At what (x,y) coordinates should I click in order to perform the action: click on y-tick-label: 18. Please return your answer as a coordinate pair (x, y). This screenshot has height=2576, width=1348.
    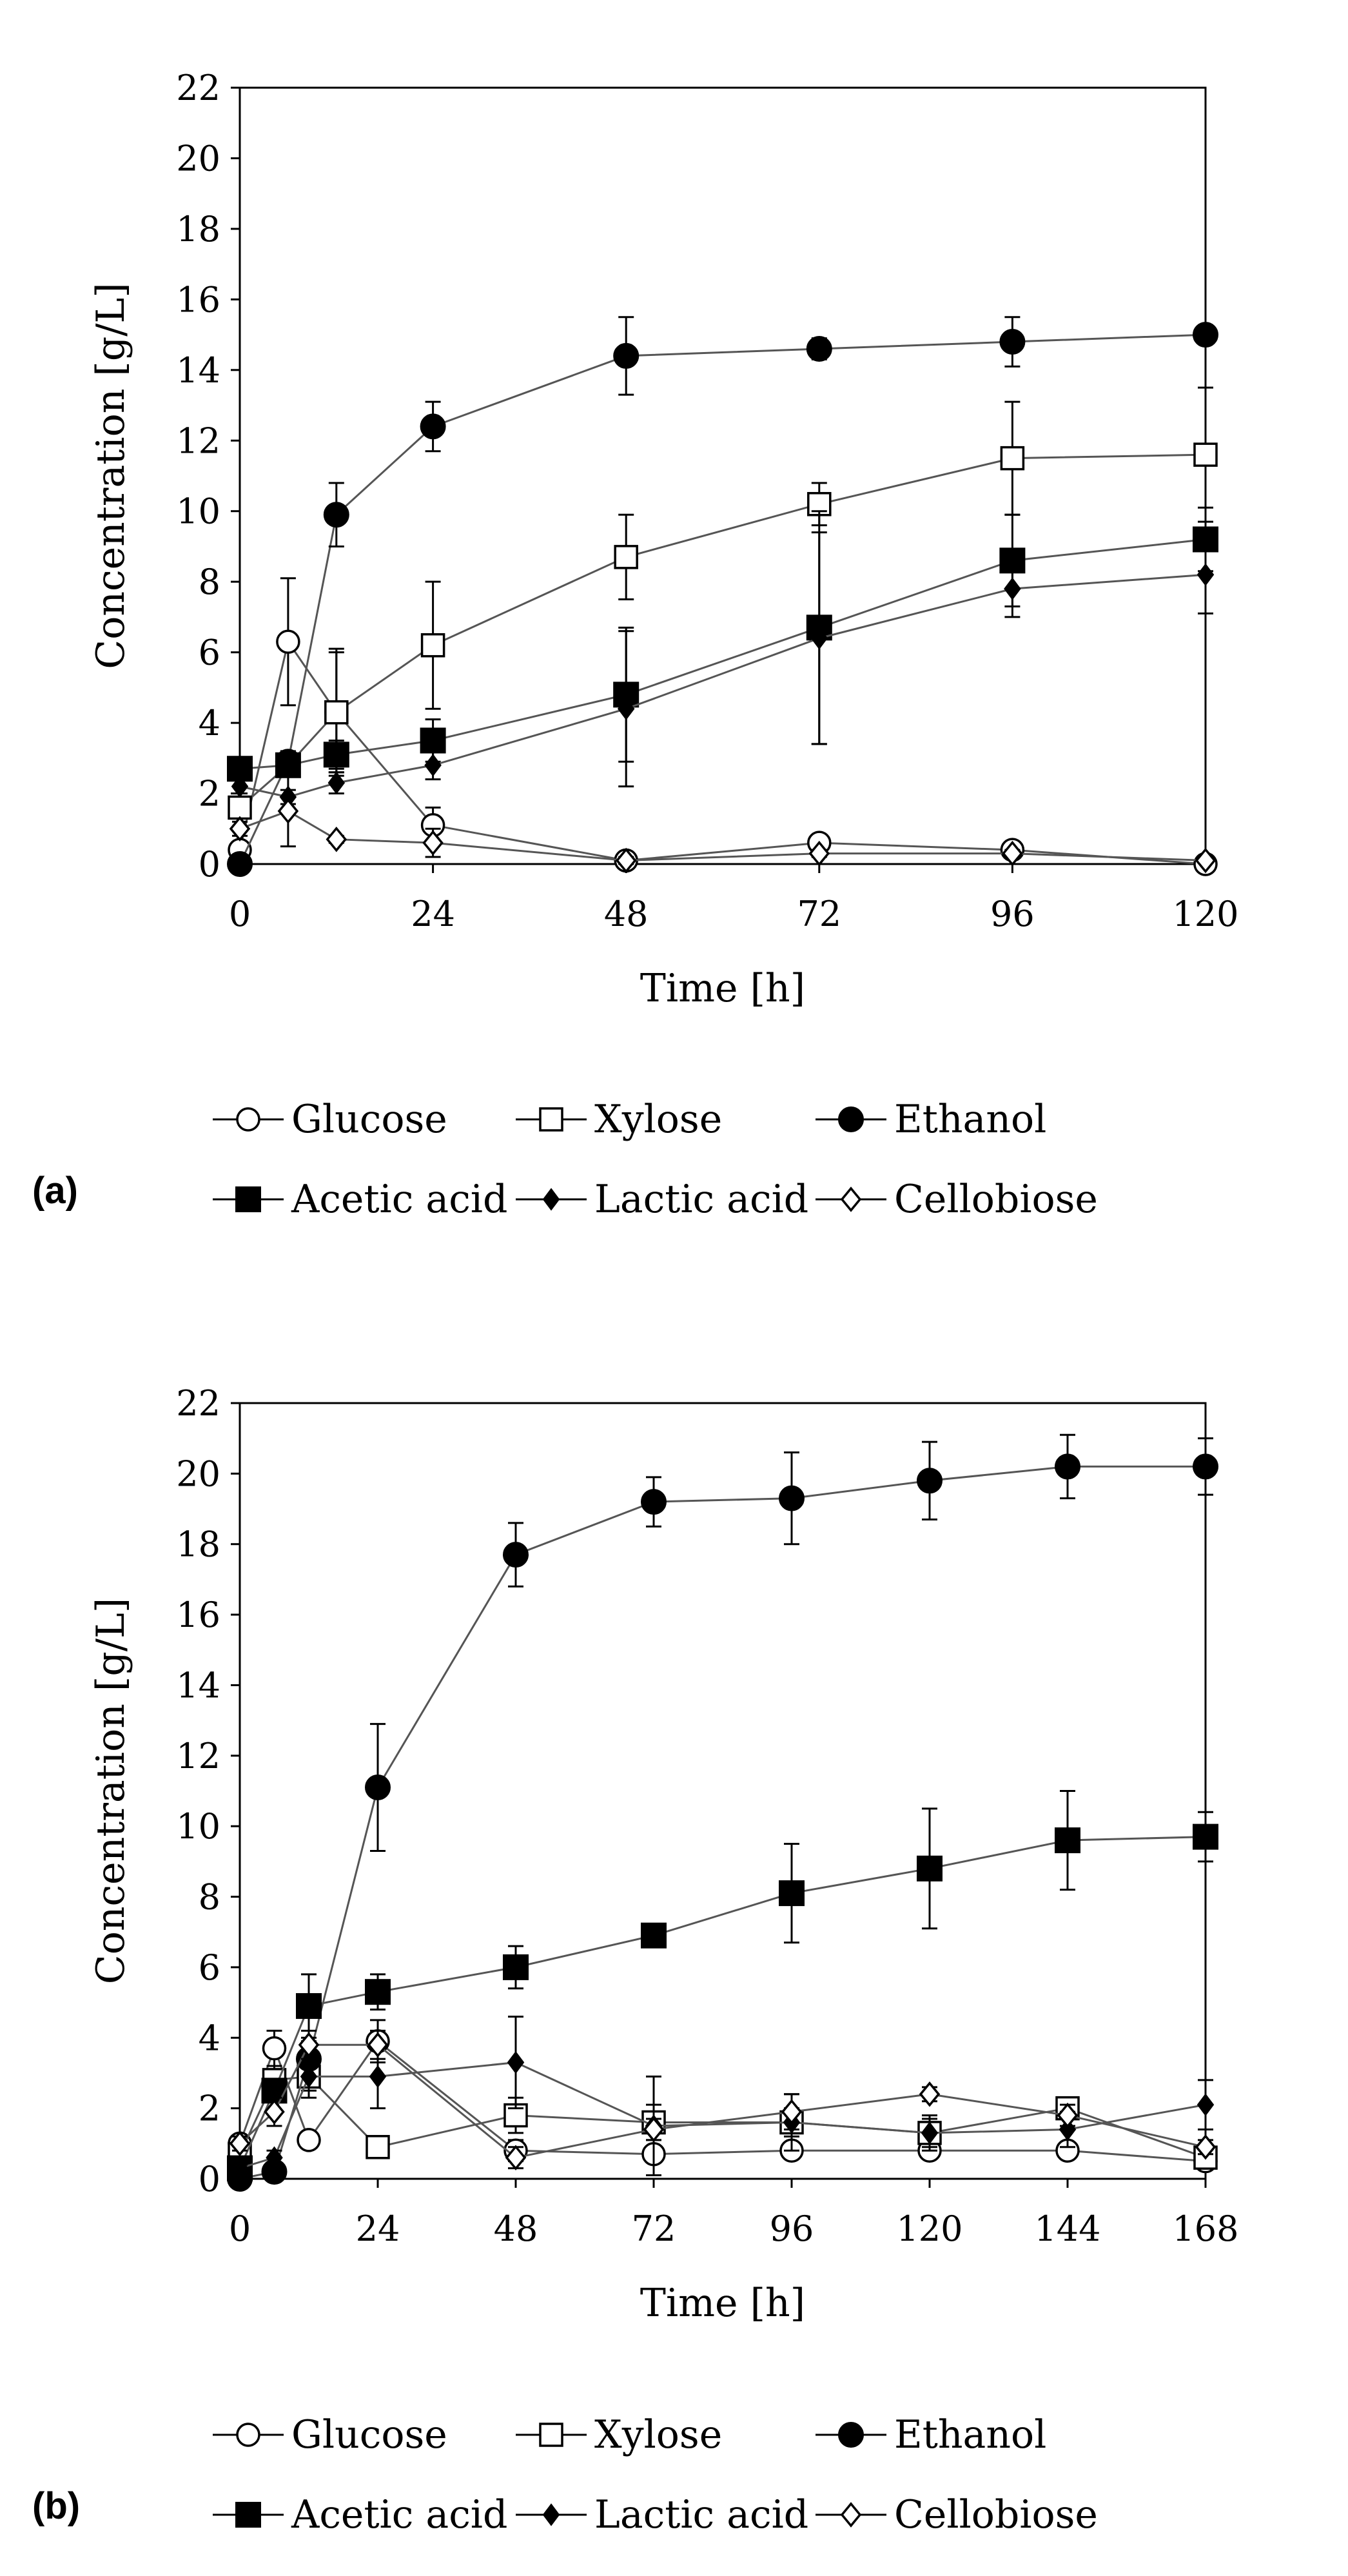
    Looking at the image, I should click on (198, 229).